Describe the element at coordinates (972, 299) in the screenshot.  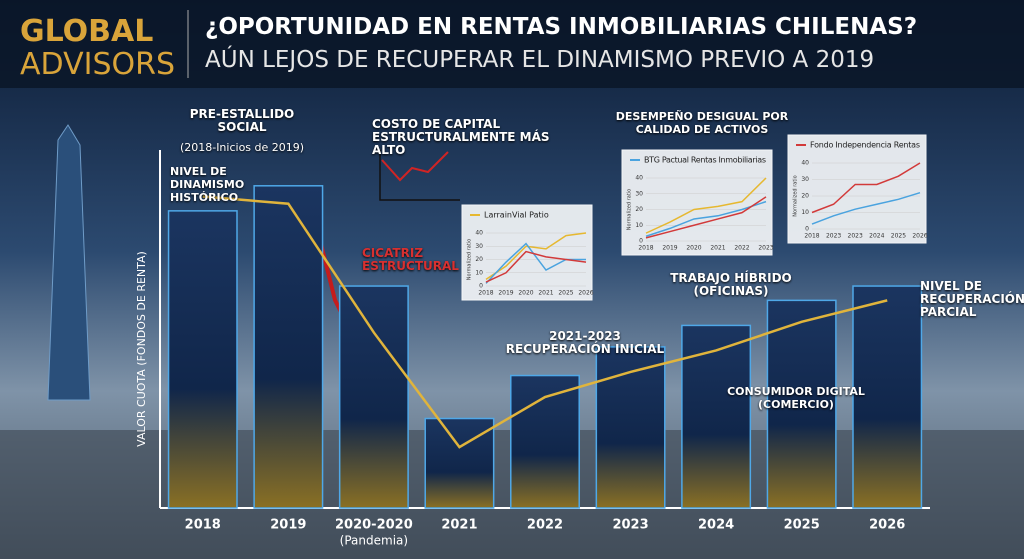
I see `annotation: NIVEL DE RECUPERACIÓN PARCIAL` at that location.